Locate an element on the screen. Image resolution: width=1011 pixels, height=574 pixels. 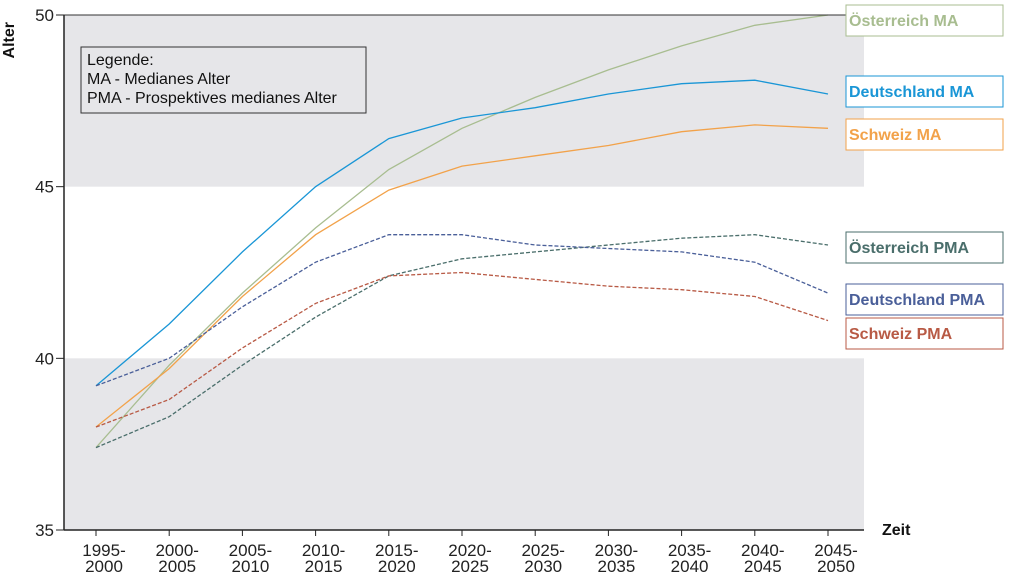
x-tick-label: 2040 is located at coordinates (690, 565).